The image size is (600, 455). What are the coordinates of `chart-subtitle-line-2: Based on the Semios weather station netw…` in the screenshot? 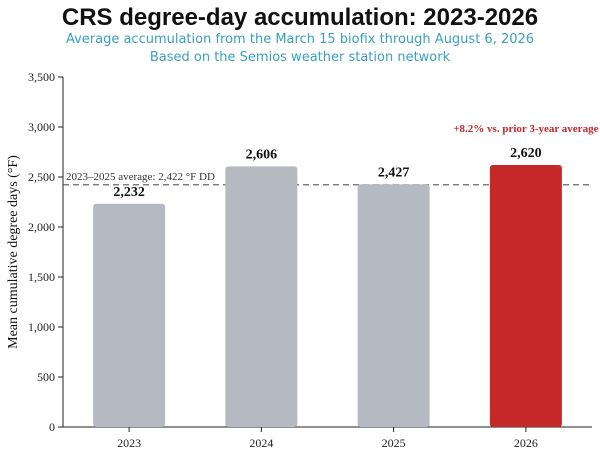 It's located at (300, 57).